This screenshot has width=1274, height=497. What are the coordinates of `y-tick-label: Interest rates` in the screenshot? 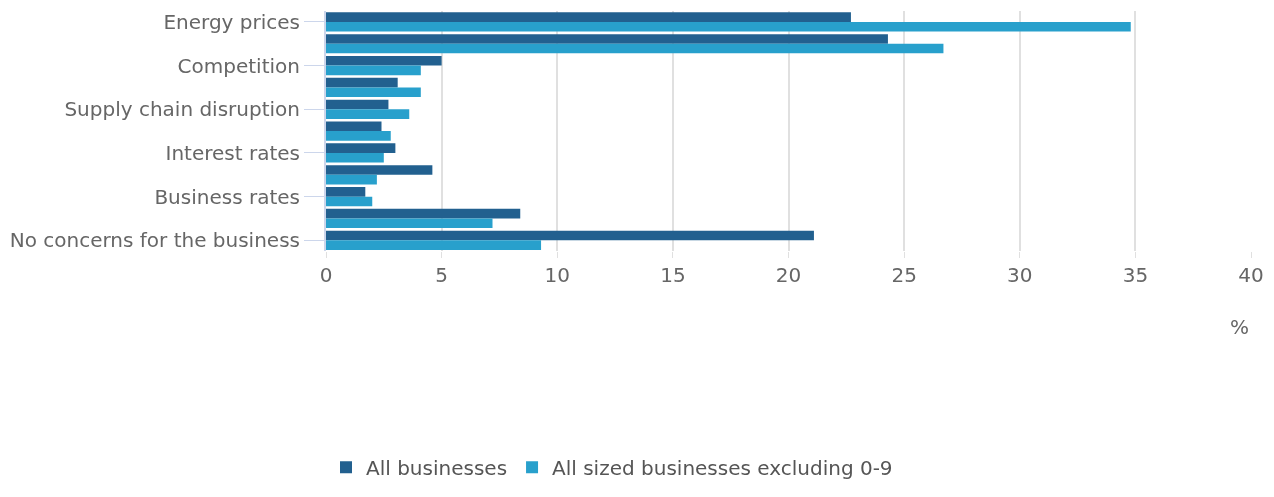 It's located at (232, 152).